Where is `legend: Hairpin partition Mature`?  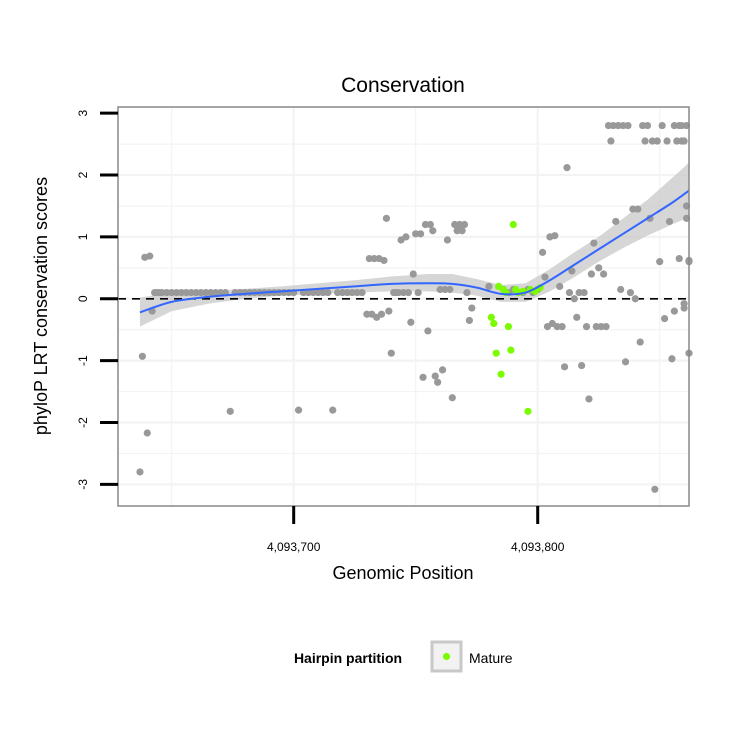 legend: Hairpin partition Mature is located at coordinates (403, 656).